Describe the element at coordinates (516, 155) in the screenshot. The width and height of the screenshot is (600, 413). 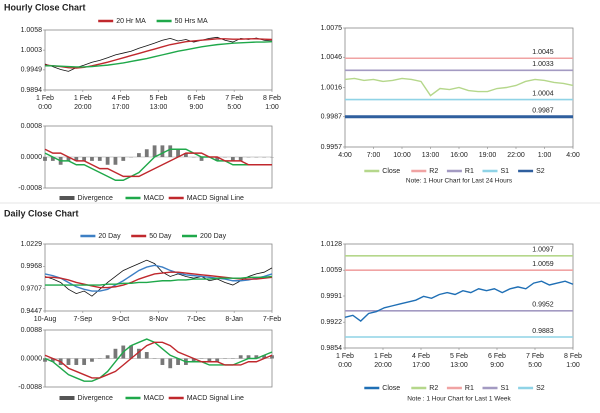
I see `x-tick-label: 22:00` at that location.